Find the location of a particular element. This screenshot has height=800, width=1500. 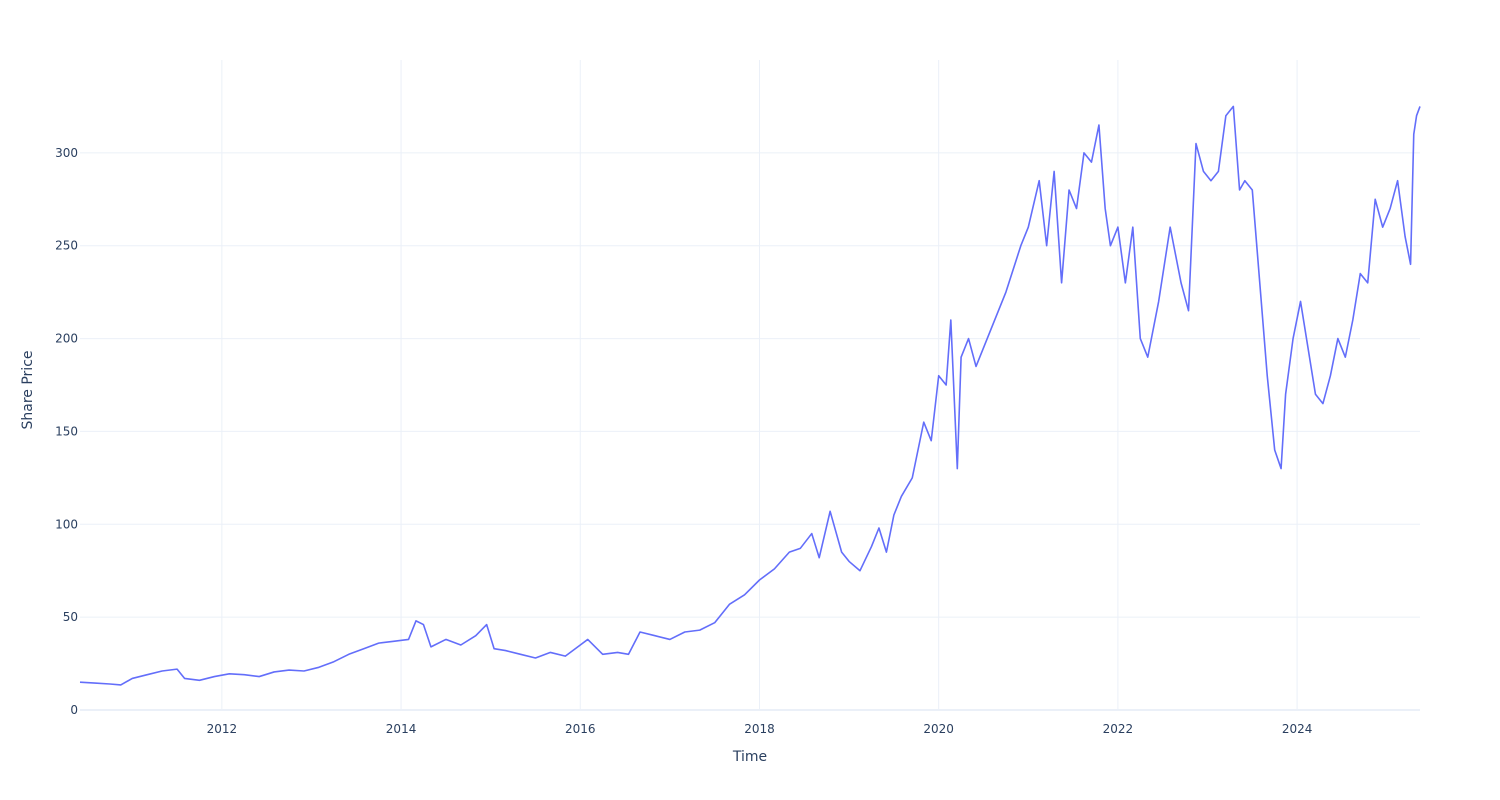

y-tick-label: 300 is located at coordinates (66, 153).